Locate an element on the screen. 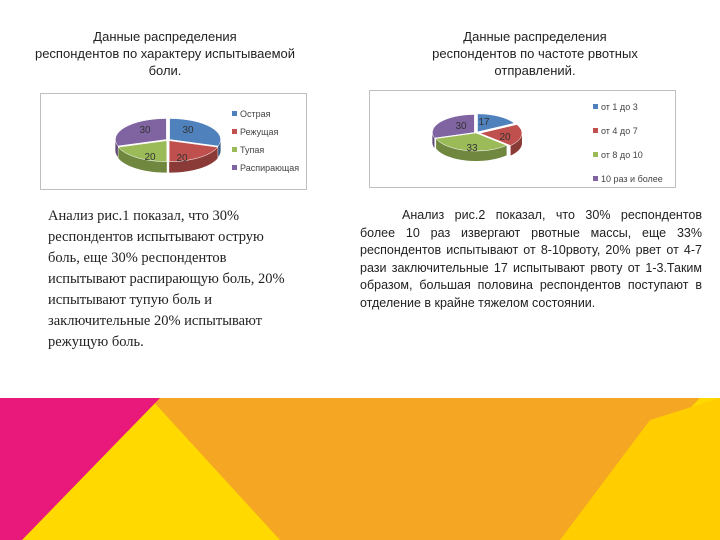 The image size is (720, 540). data-label-2-2: 33 is located at coordinates (472, 148).